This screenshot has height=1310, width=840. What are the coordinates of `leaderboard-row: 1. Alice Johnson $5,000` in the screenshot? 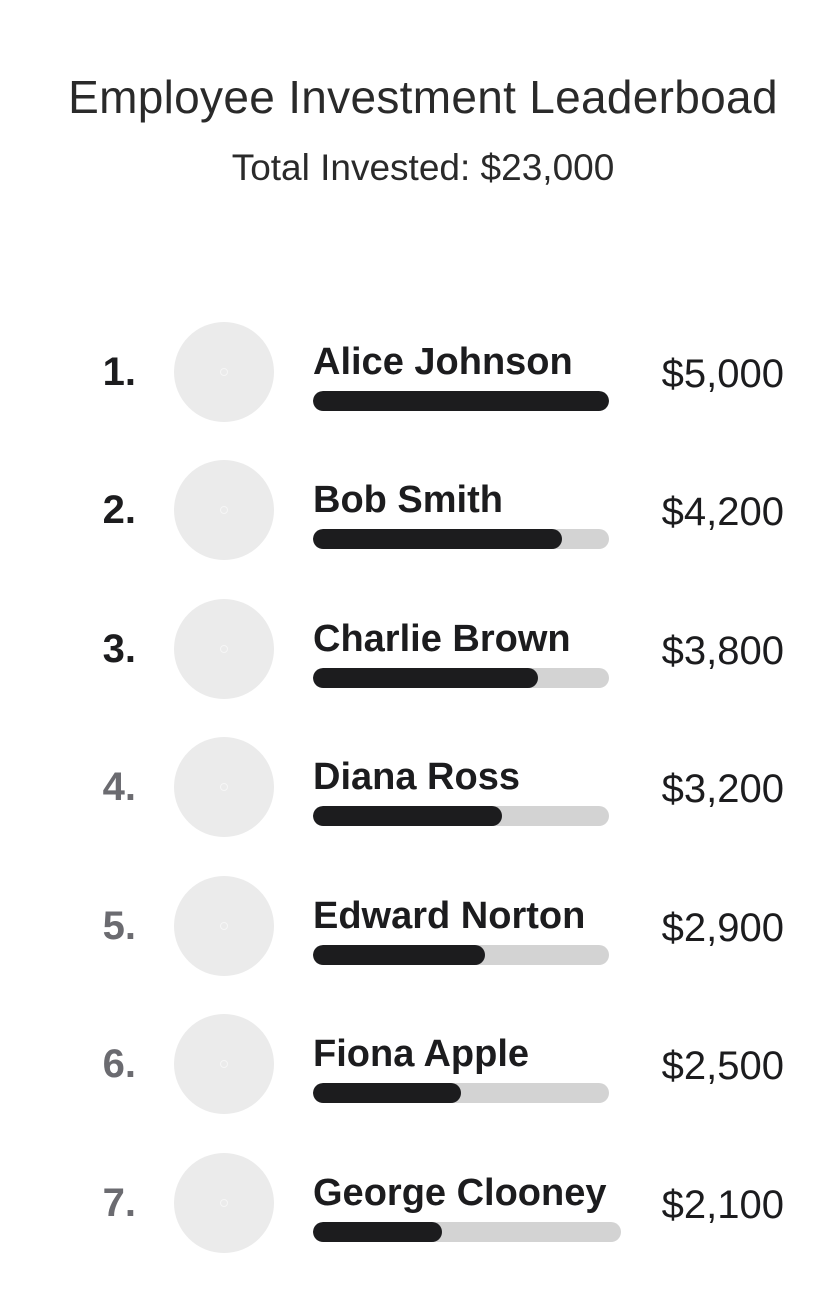 It's located at (420, 382).